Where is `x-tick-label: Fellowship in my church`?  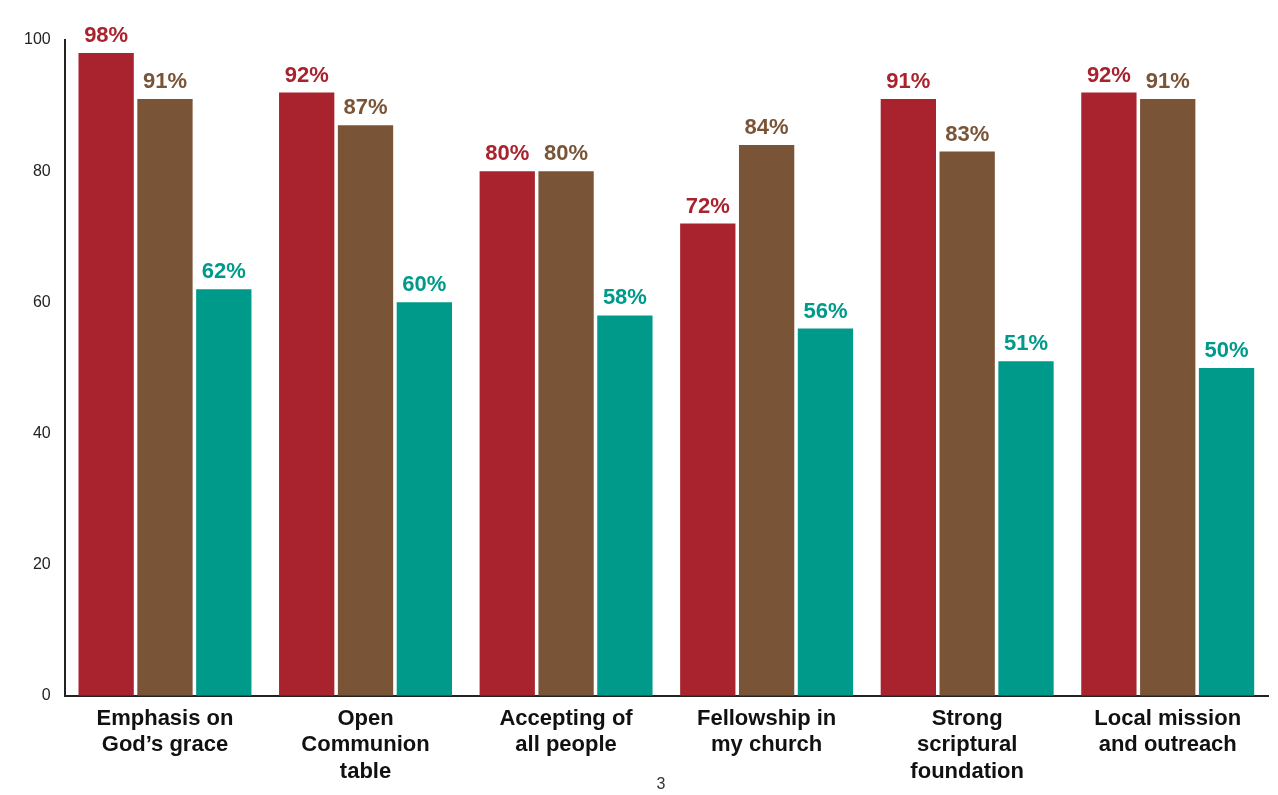 x-tick-label: Fellowship in my church is located at coordinates (766, 731).